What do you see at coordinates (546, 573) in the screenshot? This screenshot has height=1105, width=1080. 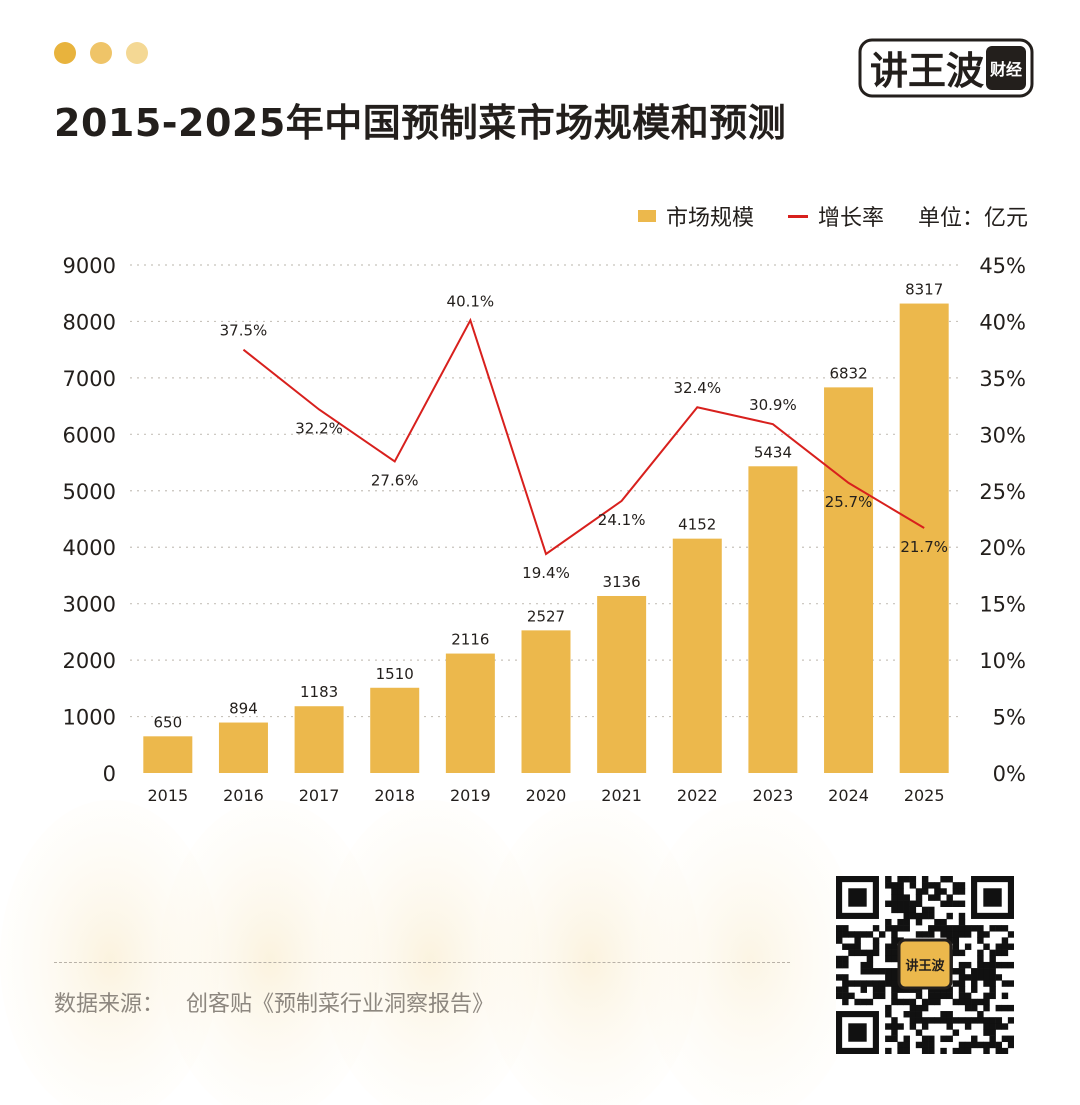 I see `line-value-label: 19.4%` at bounding box center [546, 573].